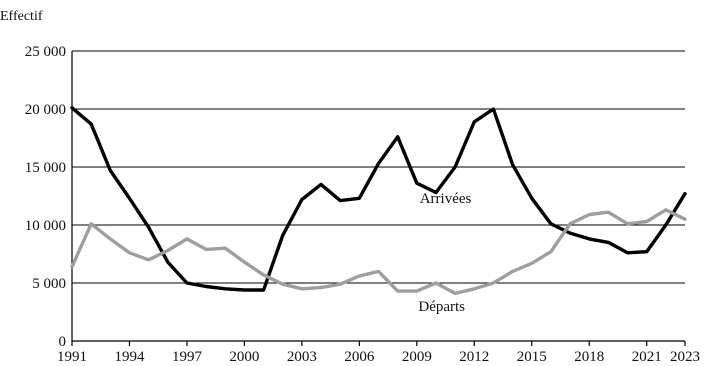 The image size is (707, 366). I want to click on series-label-departs: Départs, so click(441, 307).